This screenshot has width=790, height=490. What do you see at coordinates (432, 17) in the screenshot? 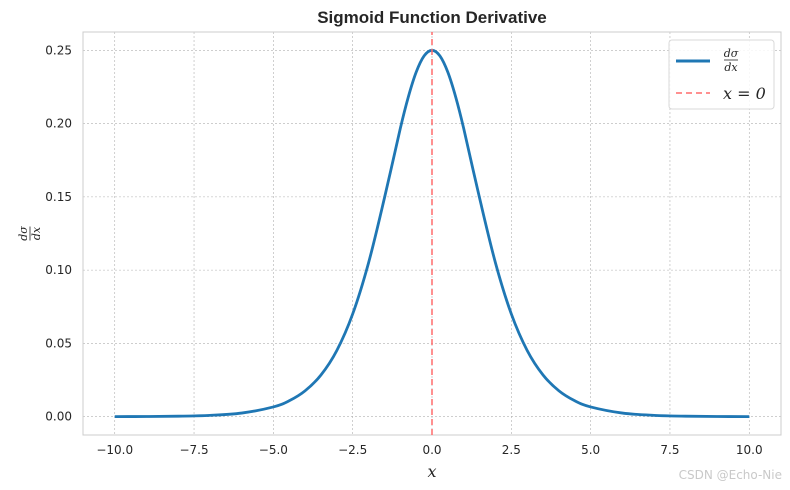
I see `chart-title: Sigmoid Function Derivative` at bounding box center [432, 17].